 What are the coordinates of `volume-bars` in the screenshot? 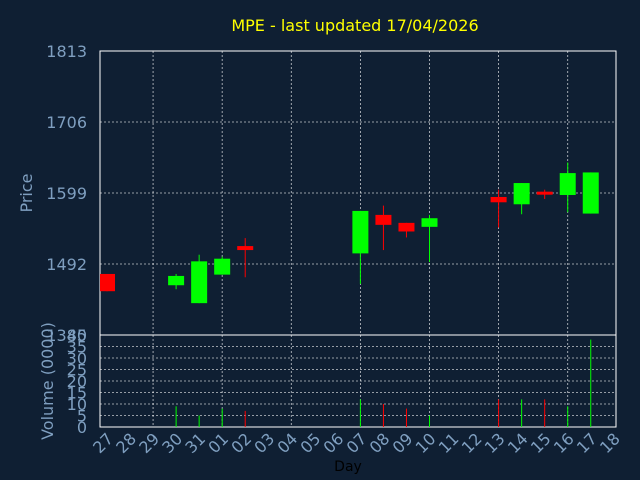 It's located at (383, 383).